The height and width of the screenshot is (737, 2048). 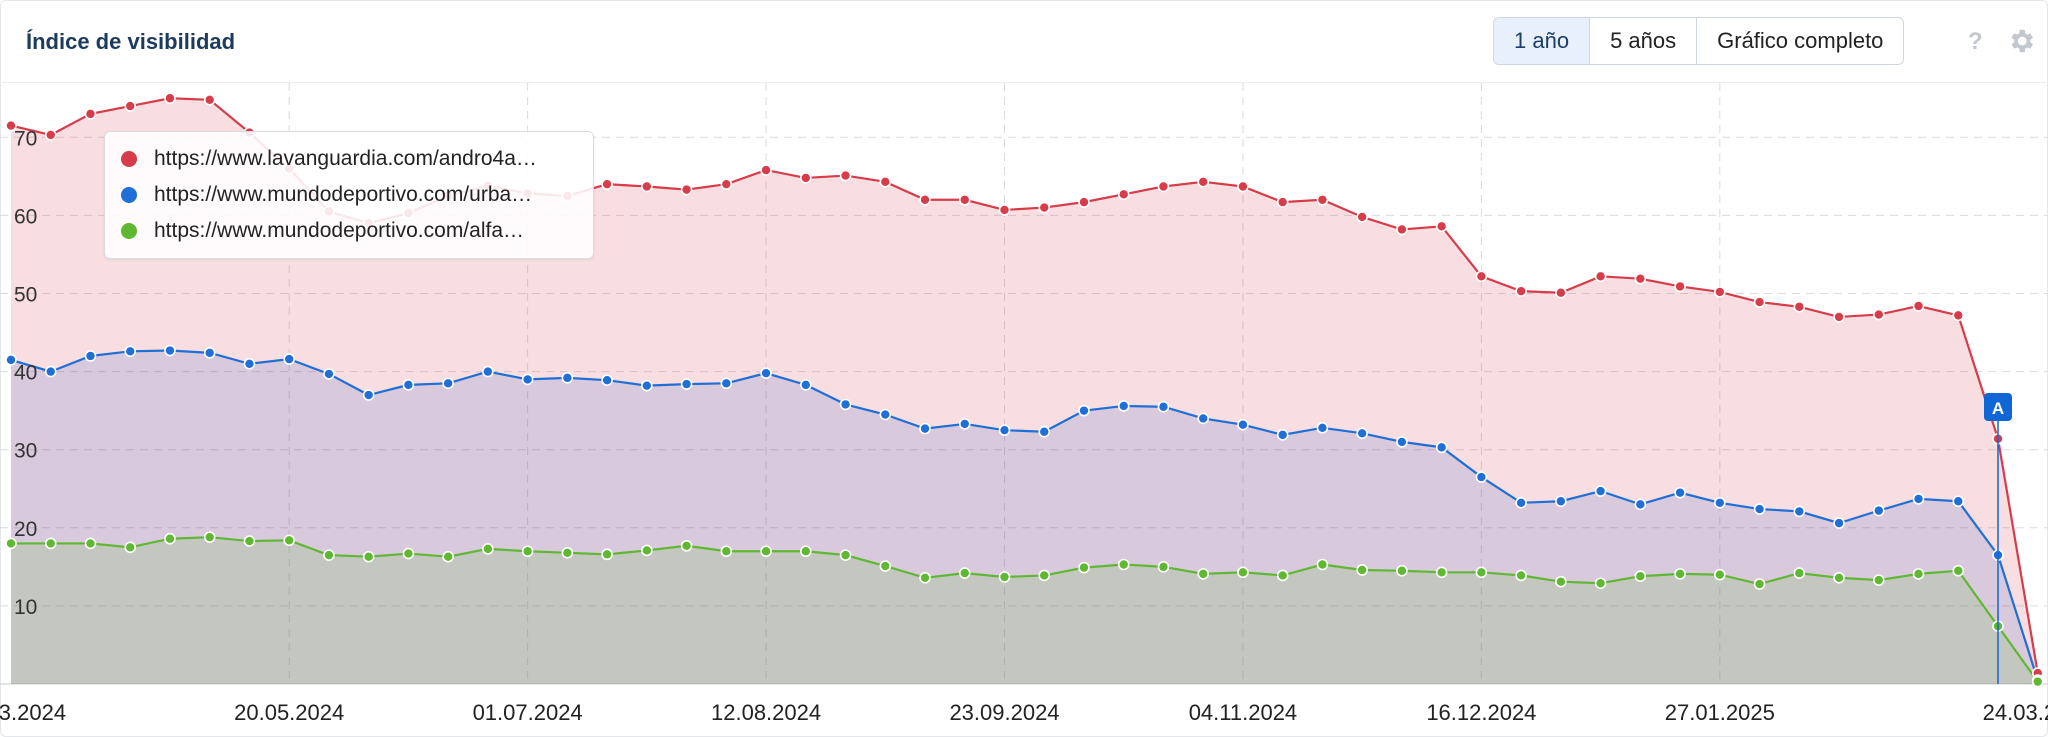 I want to click on range-full-chart-button: Gráfico completo, so click(x=1800, y=41).